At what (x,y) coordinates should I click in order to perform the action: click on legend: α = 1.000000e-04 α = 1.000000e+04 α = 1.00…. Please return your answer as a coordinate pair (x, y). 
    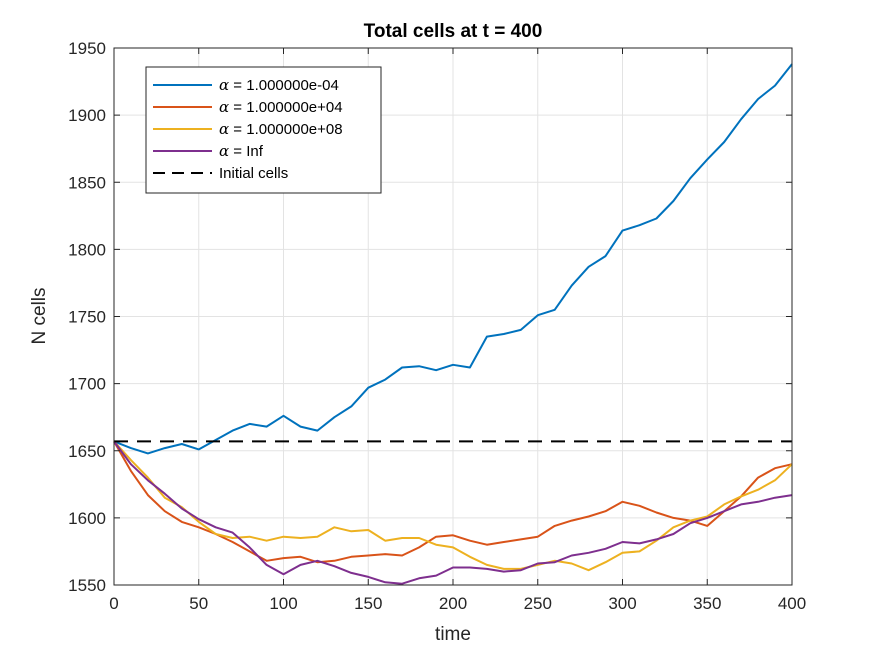
    Looking at the image, I should click on (263, 130).